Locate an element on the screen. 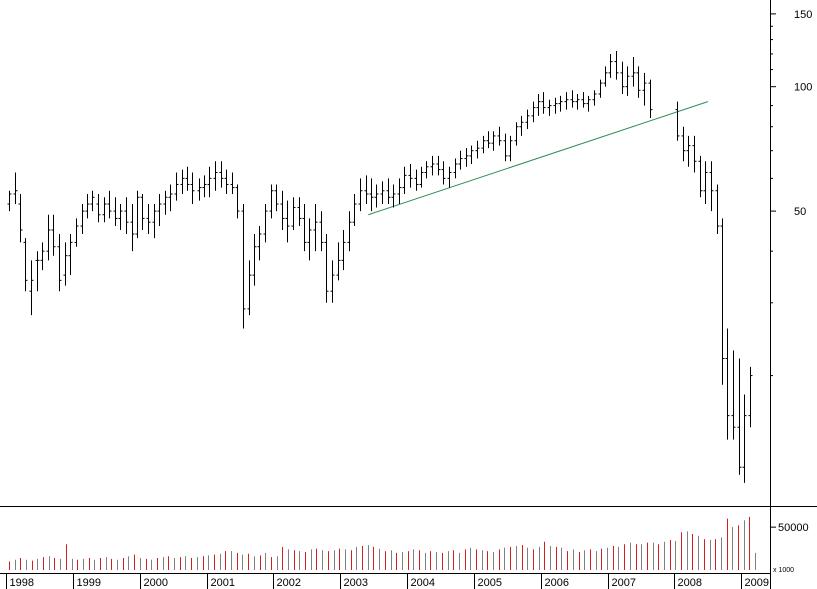  price-tick-label: 100 is located at coordinates (803, 88).